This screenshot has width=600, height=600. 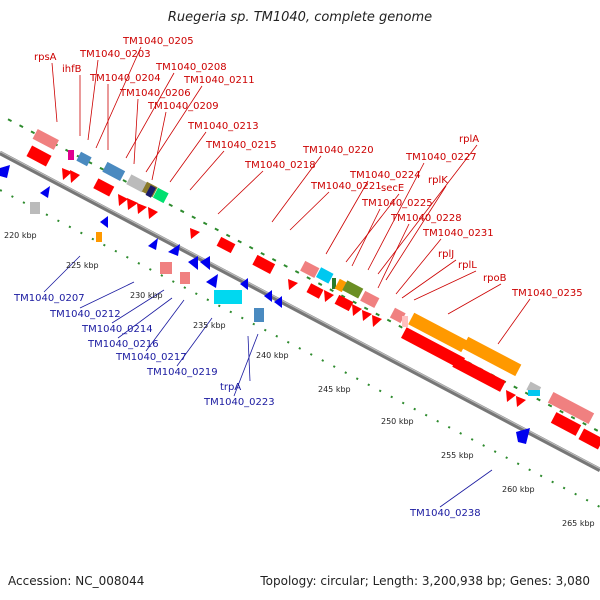 What do you see at coordinates (469, 139) in the screenshot?
I see `gene-label-forward: rplA` at bounding box center [469, 139].